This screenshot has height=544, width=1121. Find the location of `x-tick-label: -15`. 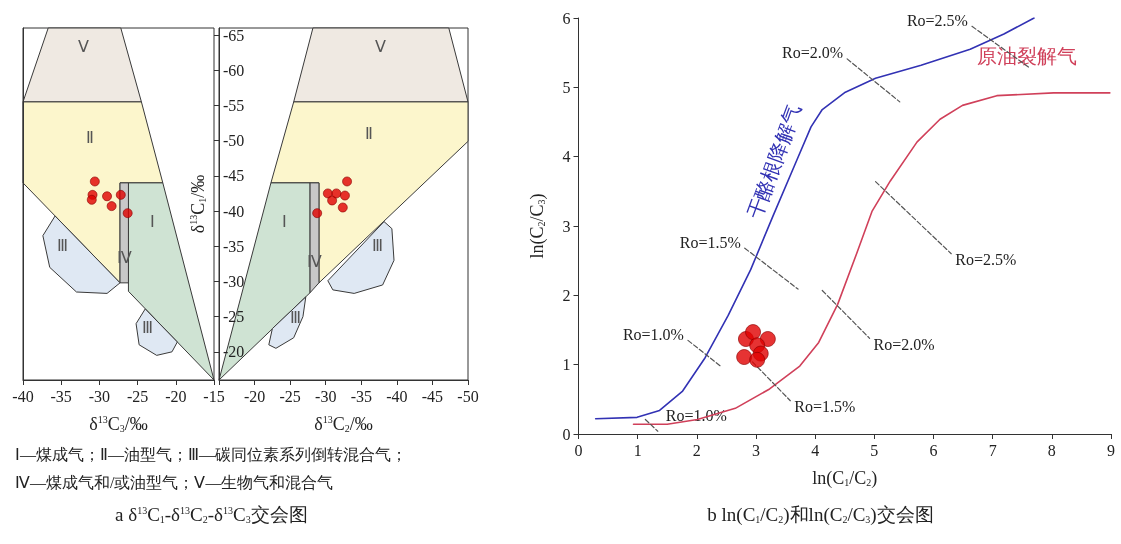

x-tick-label: -15 is located at coordinates (214, 396).